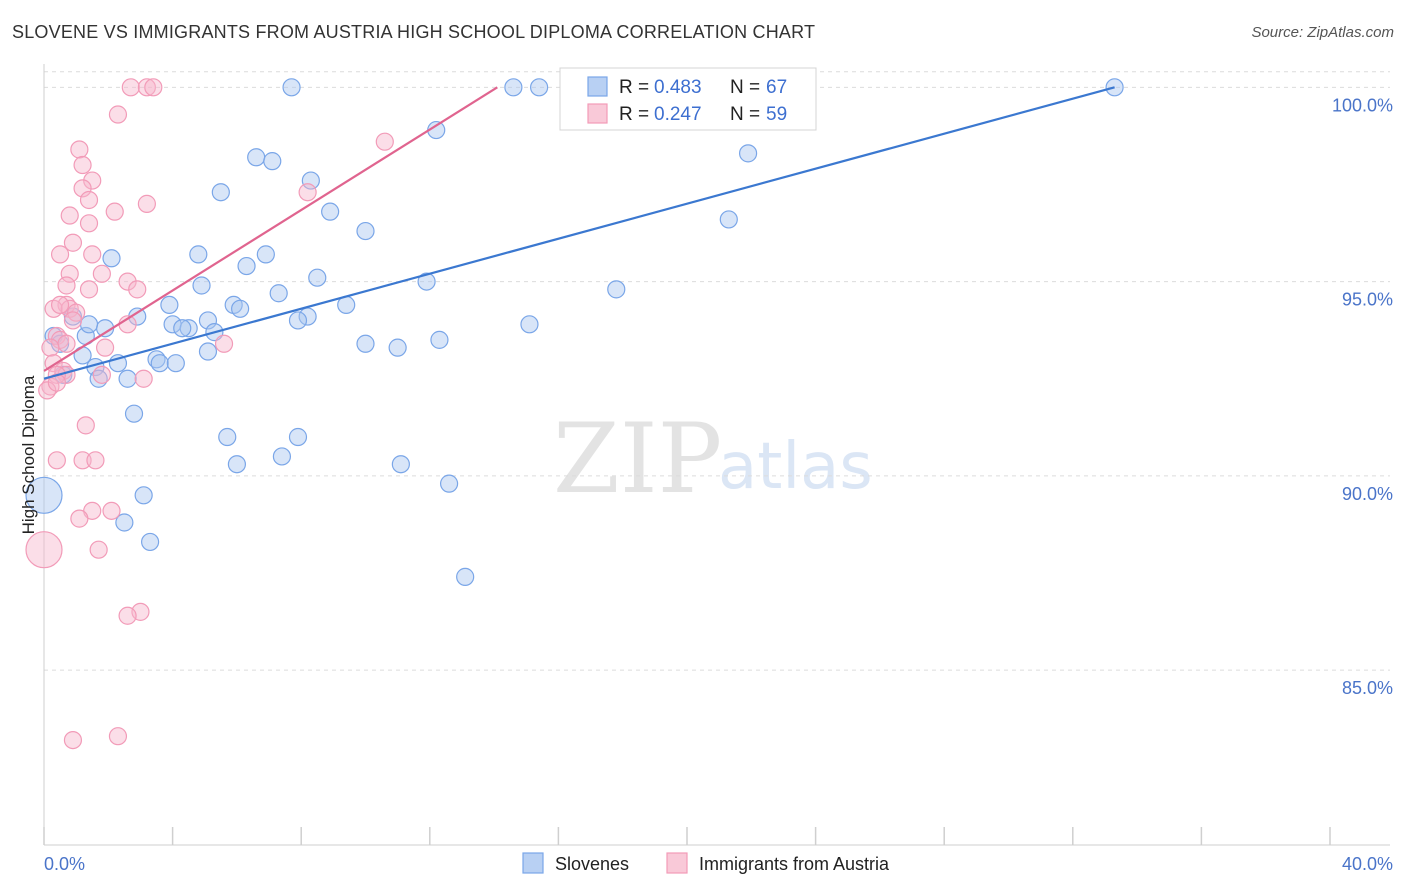  I want to click on x-tick-labels: 0.0% 40.0%, so click(718, 864).